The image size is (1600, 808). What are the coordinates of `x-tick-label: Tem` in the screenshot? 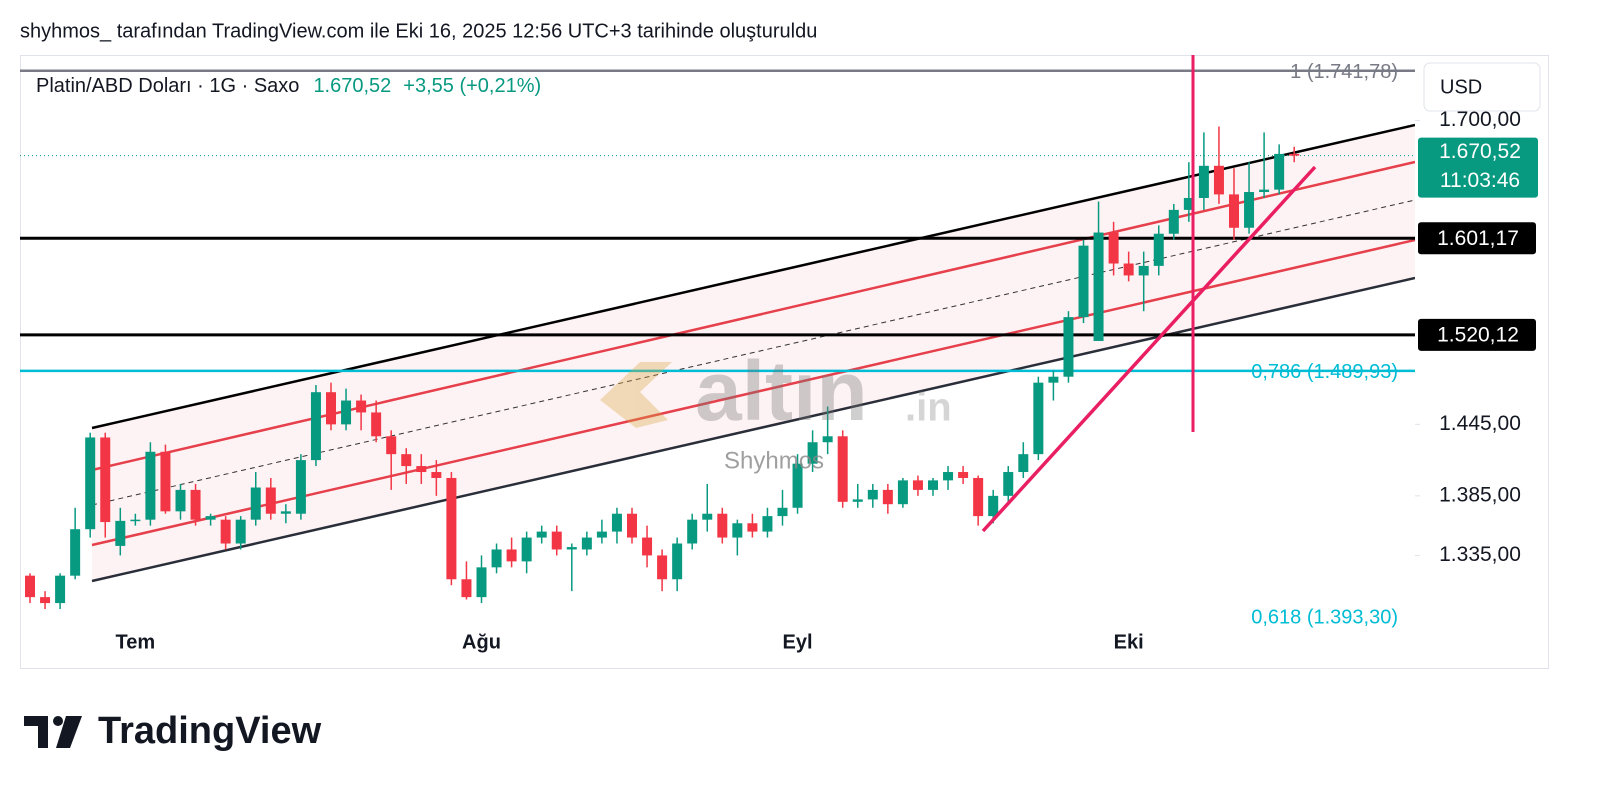 It's located at (136, 642).